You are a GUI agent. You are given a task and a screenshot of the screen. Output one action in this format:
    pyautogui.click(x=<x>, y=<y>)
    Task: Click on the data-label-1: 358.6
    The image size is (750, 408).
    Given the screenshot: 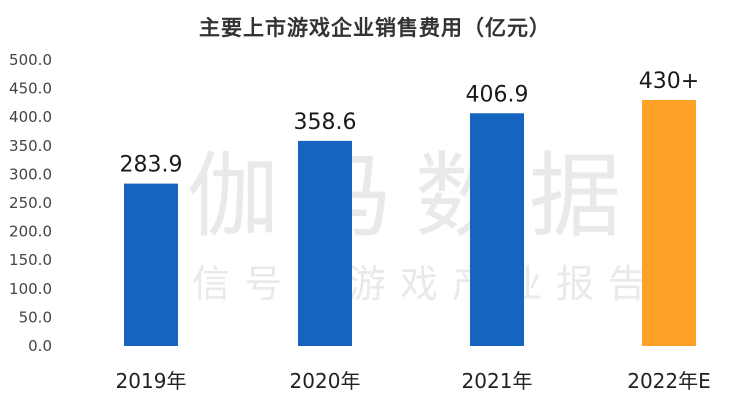 What is the action you would take?
    pyautogui.click(x=325, y=122)
    